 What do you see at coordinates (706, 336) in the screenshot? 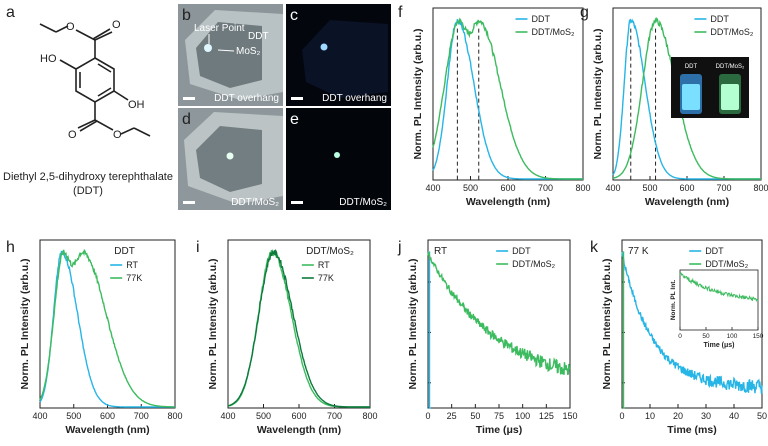
I see `inset-x-tick-label: 50` at bounding box center [706, 336].